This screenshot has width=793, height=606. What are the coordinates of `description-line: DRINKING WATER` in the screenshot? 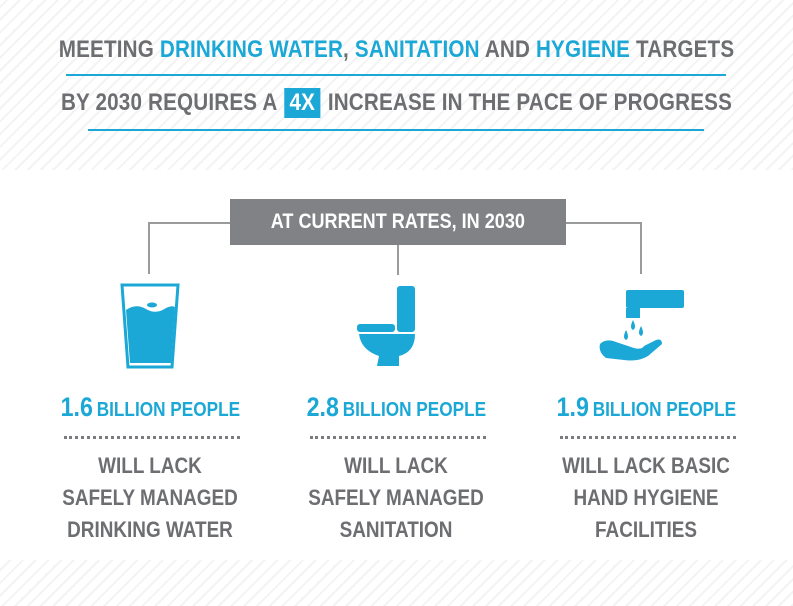 It's located at (150, 529).